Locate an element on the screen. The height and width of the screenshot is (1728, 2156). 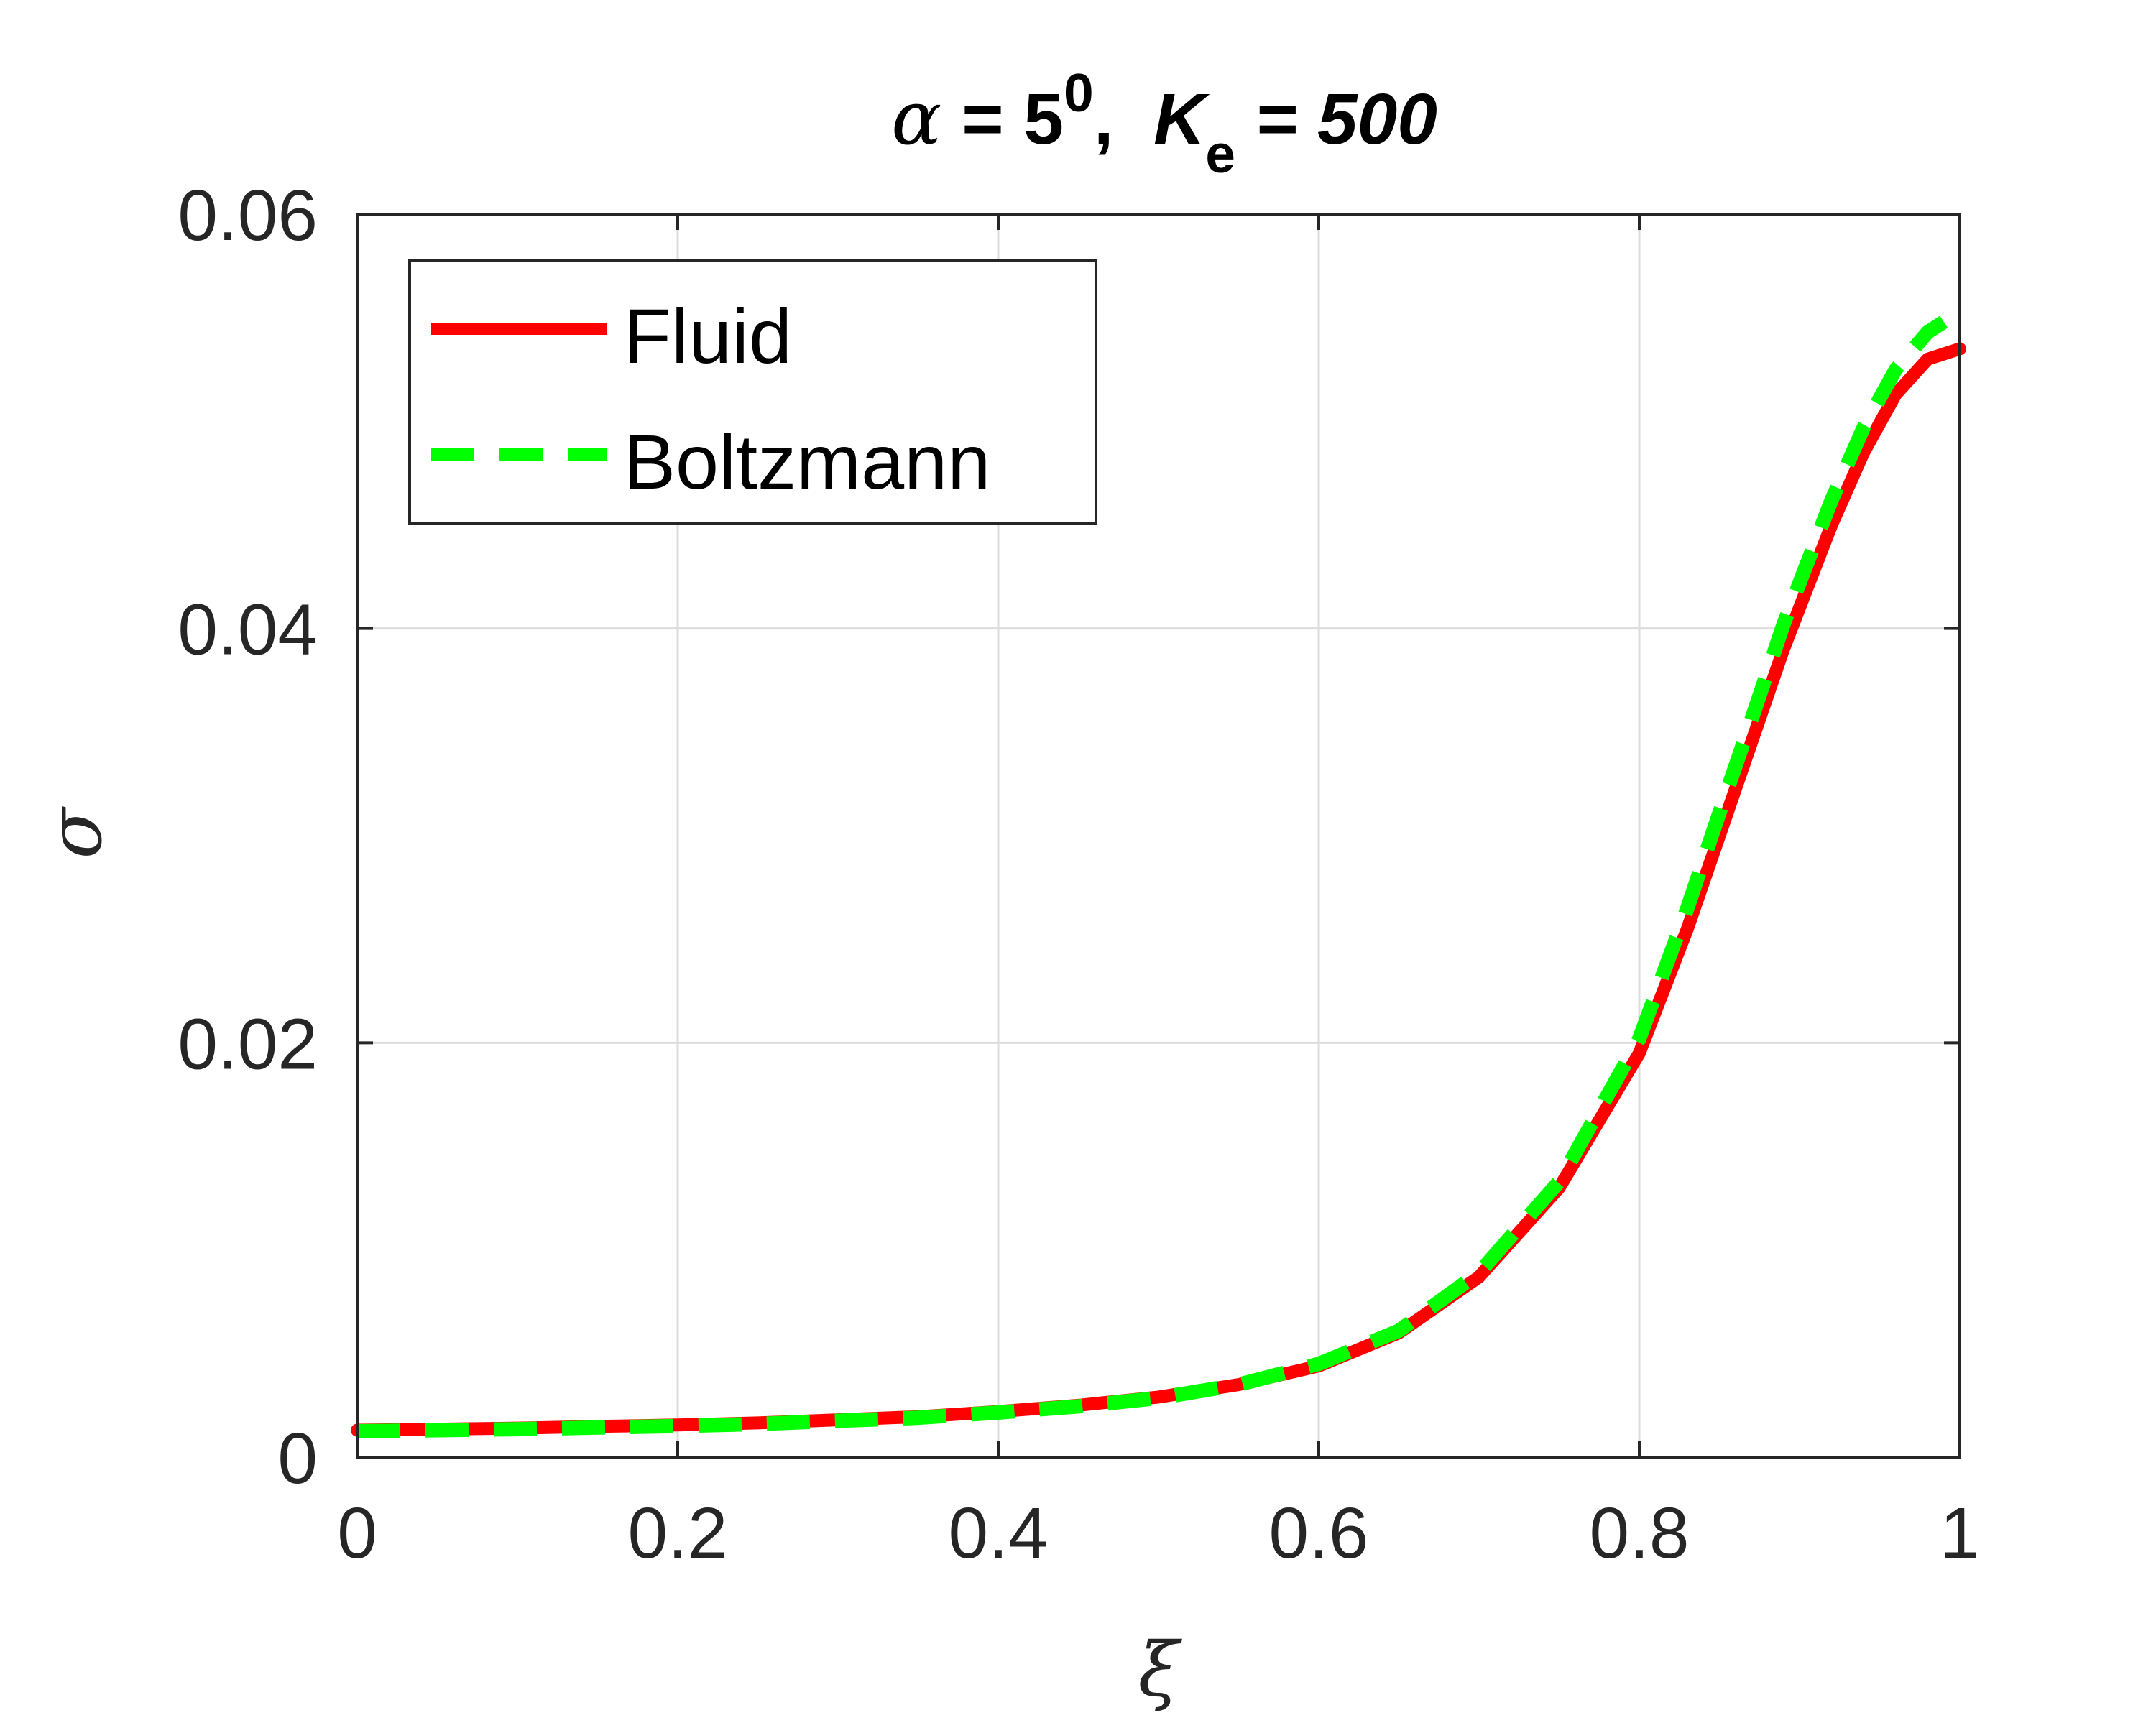
x-tick-label-3: 0.6 is located at coordinates (1318, 1533).